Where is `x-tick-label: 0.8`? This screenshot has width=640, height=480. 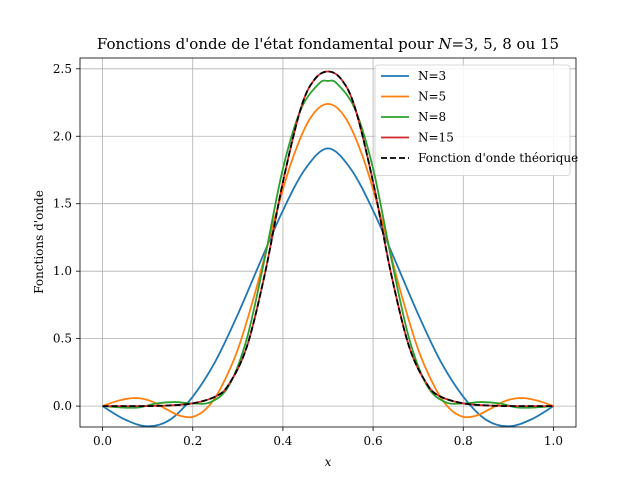 x-tick-label: 0.8 is located at coordinates (463, 441).